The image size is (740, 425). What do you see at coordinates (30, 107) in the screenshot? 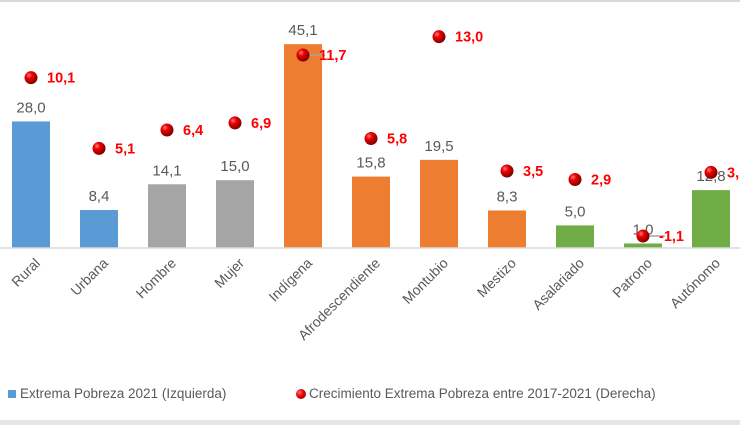
I see `bar-value-label: 28,0` at bounding box center [30, 107].